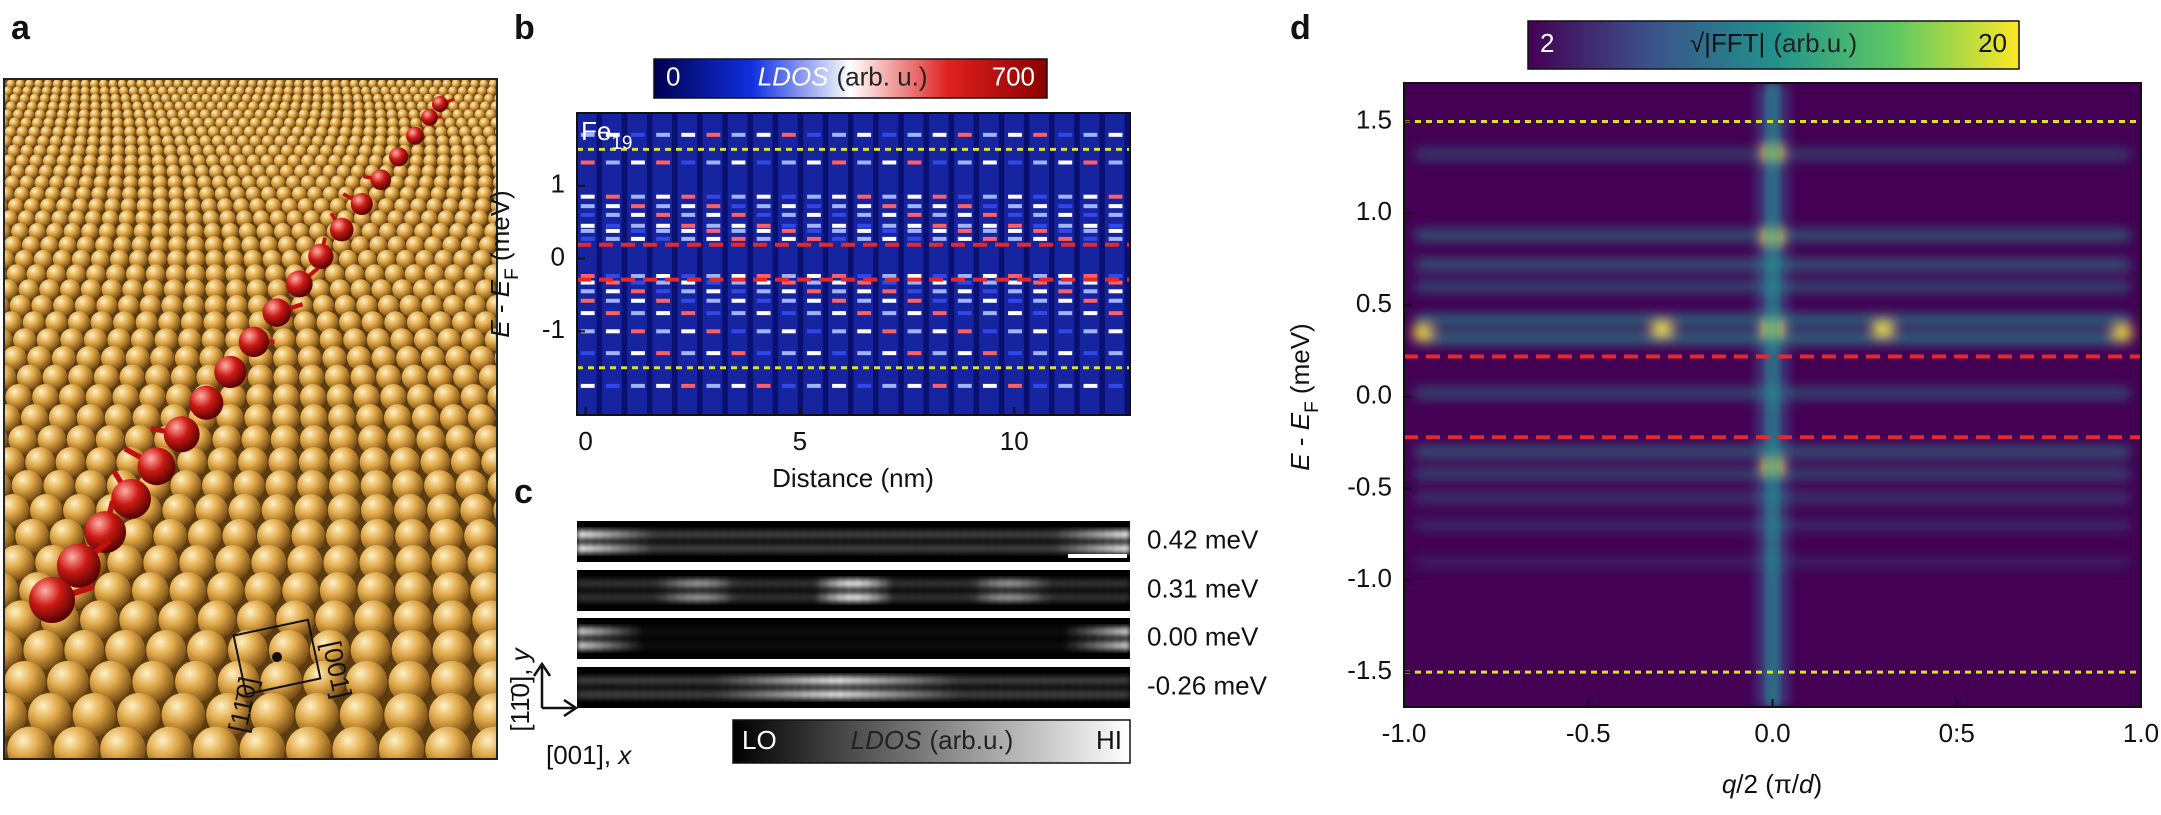 The image size is (2161, 815). Describe the element at coordinates (1404, 733) in the screenshot. I see `x-tick-label: -1.0` at that location.